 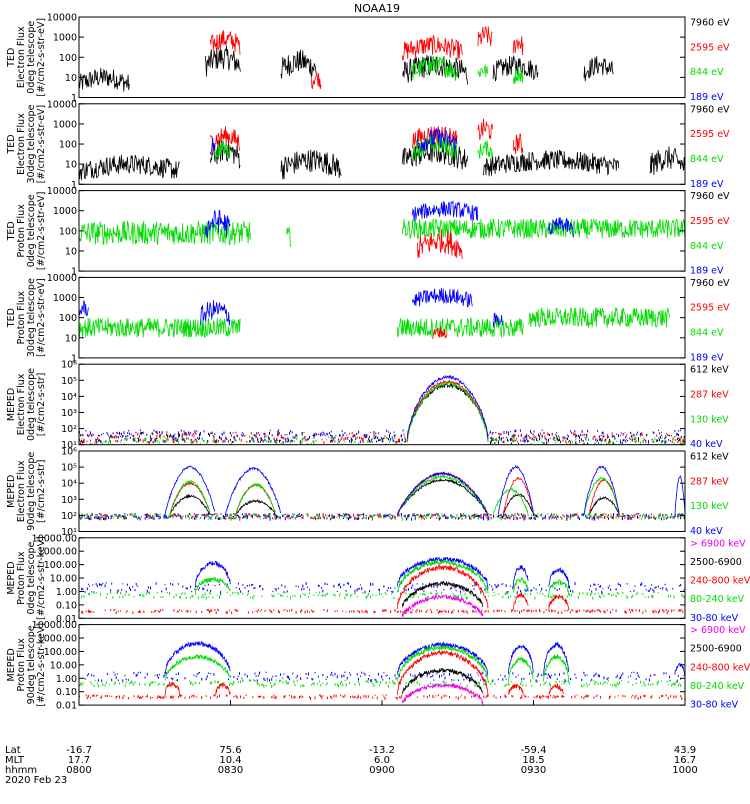 I want to click on y-tick-label: 10, so click(x=71, y=165).